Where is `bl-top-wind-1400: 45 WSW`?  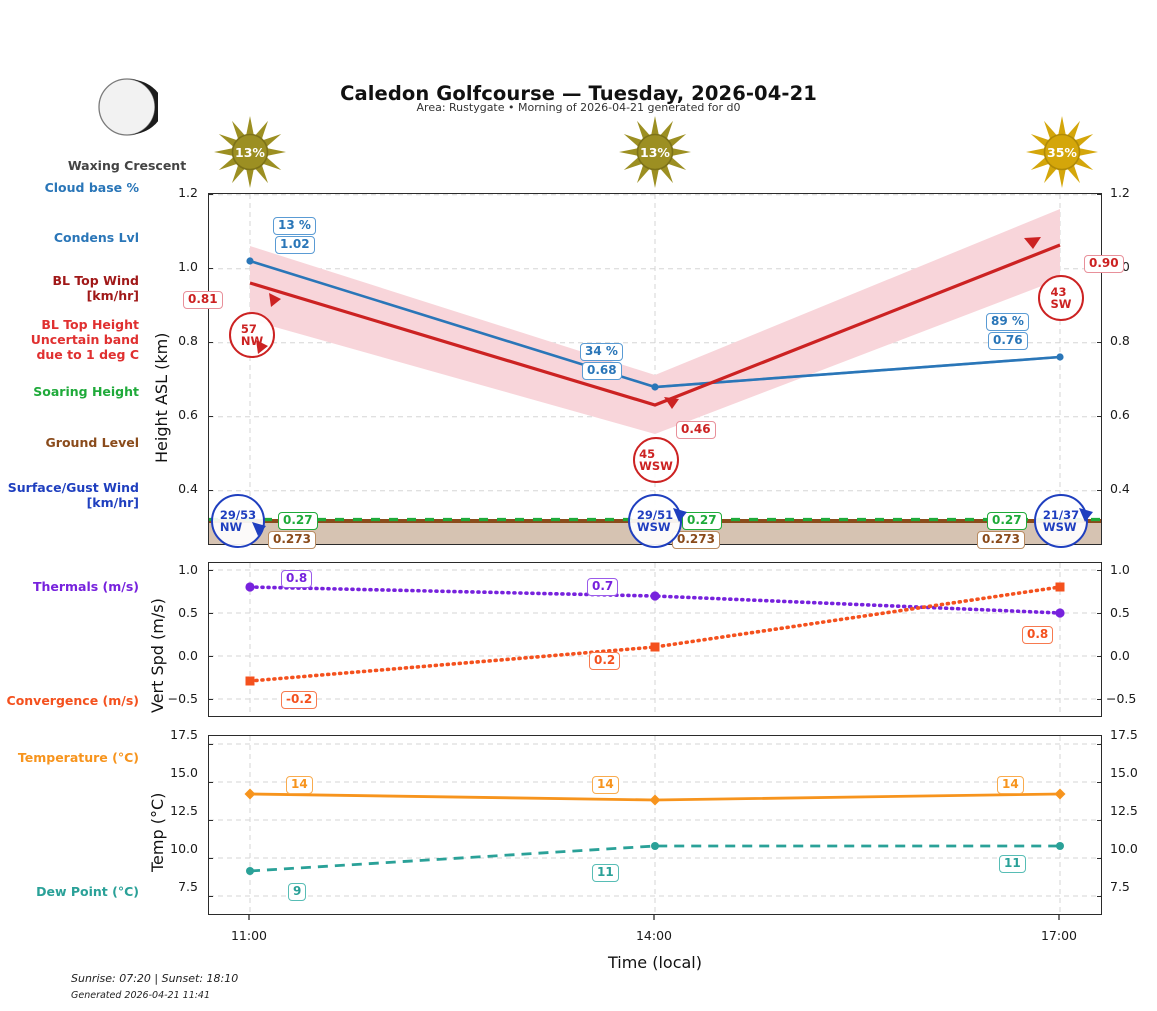 bl-top-wind-1400: 45 WSW is located at coordinates (656, 460).